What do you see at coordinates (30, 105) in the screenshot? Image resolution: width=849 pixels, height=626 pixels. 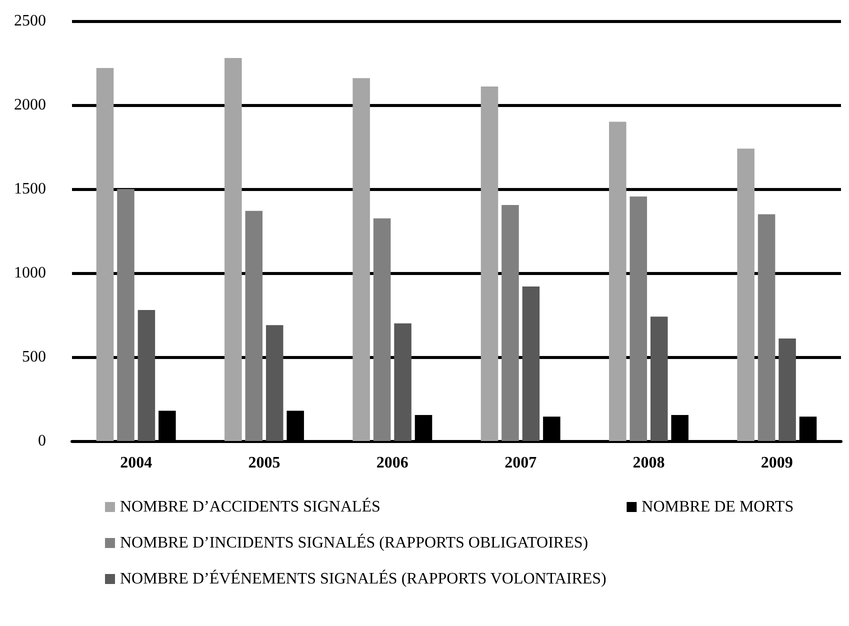 I see `y-tick-label: 2000` at bounding box center [30, 105].